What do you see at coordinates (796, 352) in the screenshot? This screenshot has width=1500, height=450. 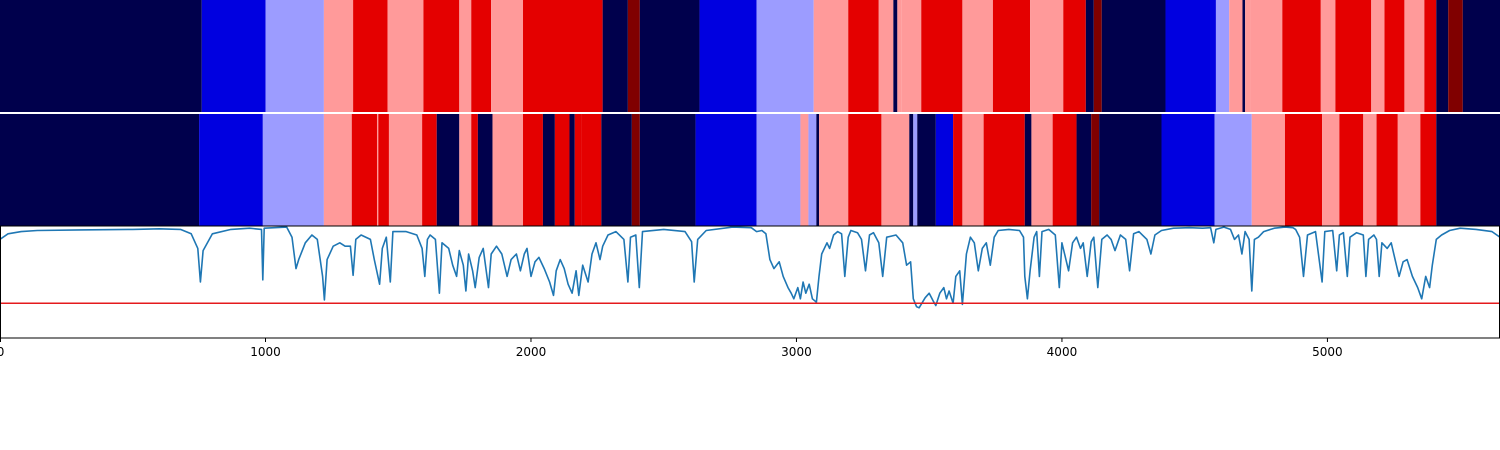 I see `x-tick-label-3: 3000` at bounding box center [796, 352].